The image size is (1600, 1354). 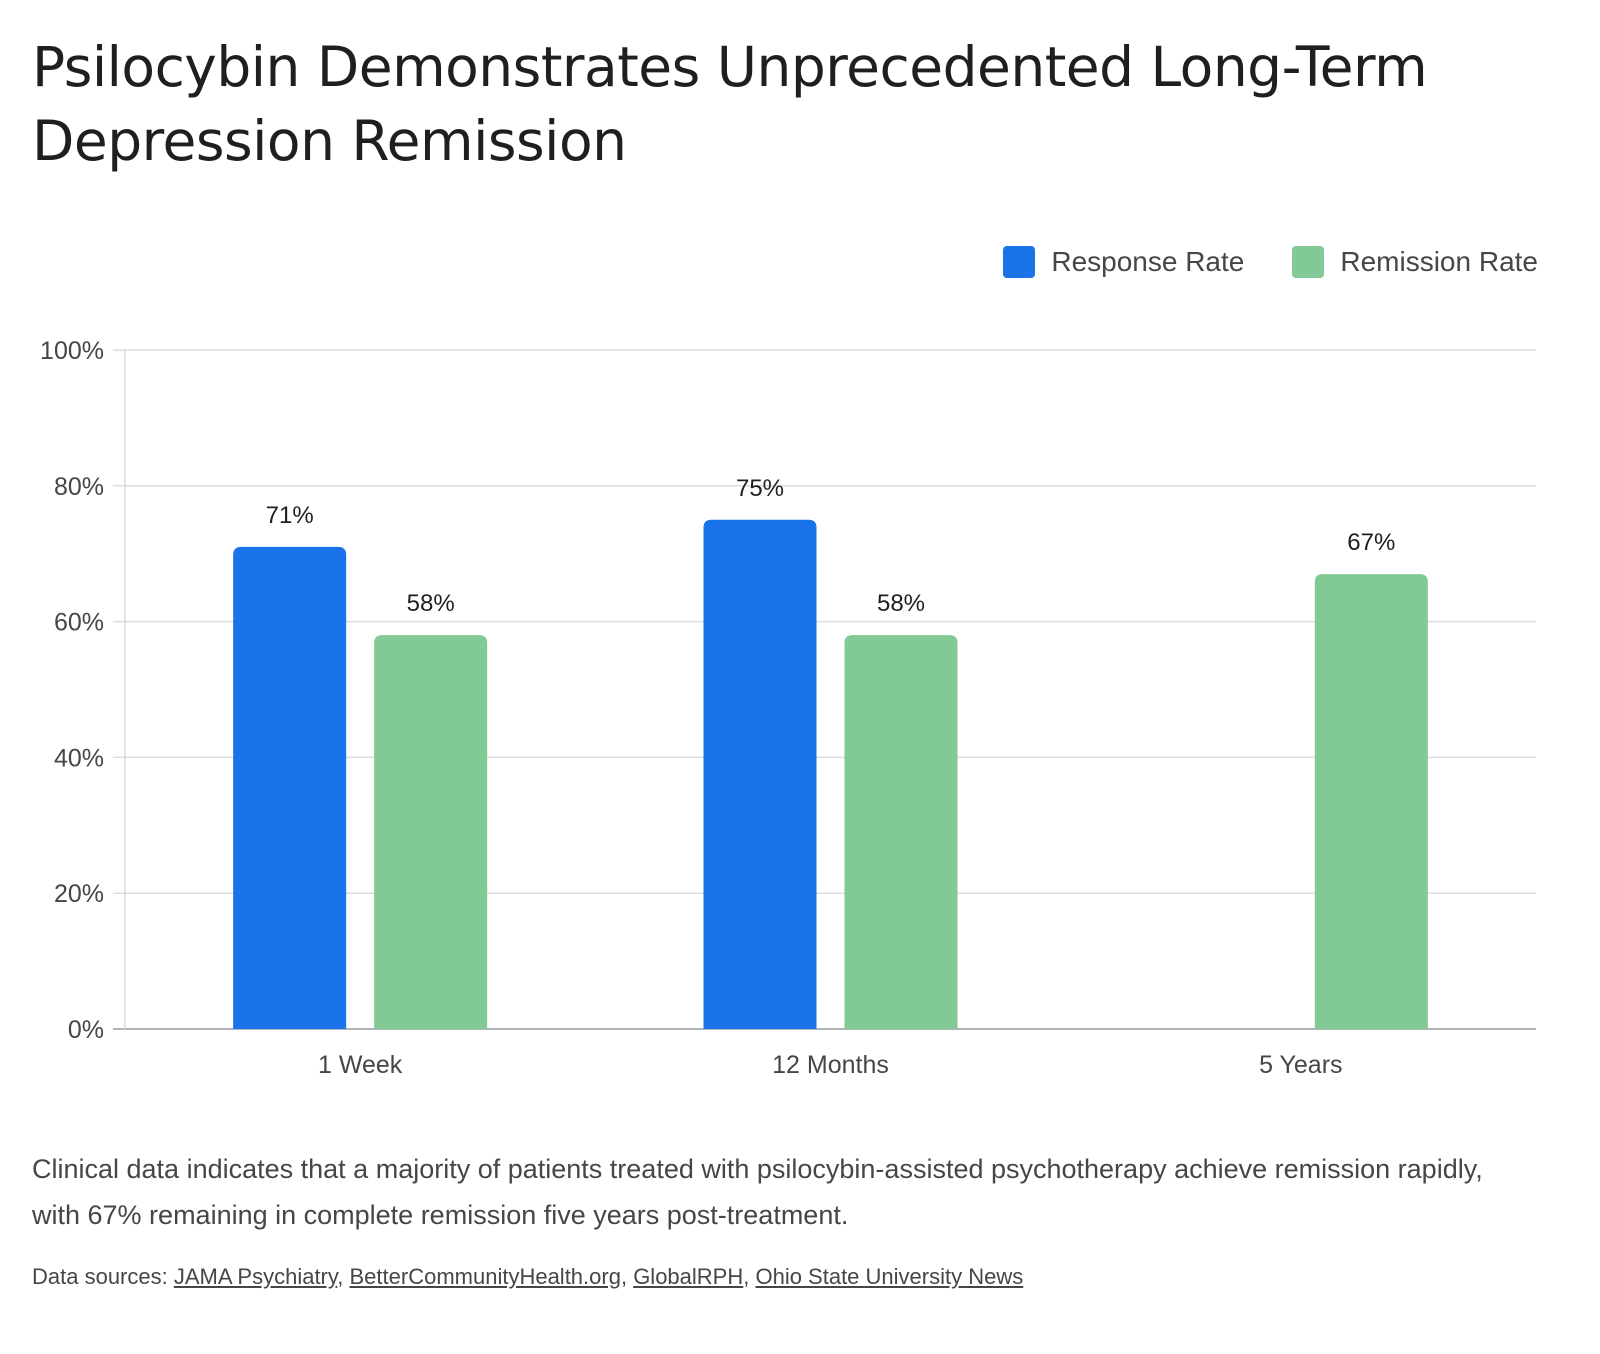 I want to click on y-tick-label: 60%, so click(x=79, y=623).